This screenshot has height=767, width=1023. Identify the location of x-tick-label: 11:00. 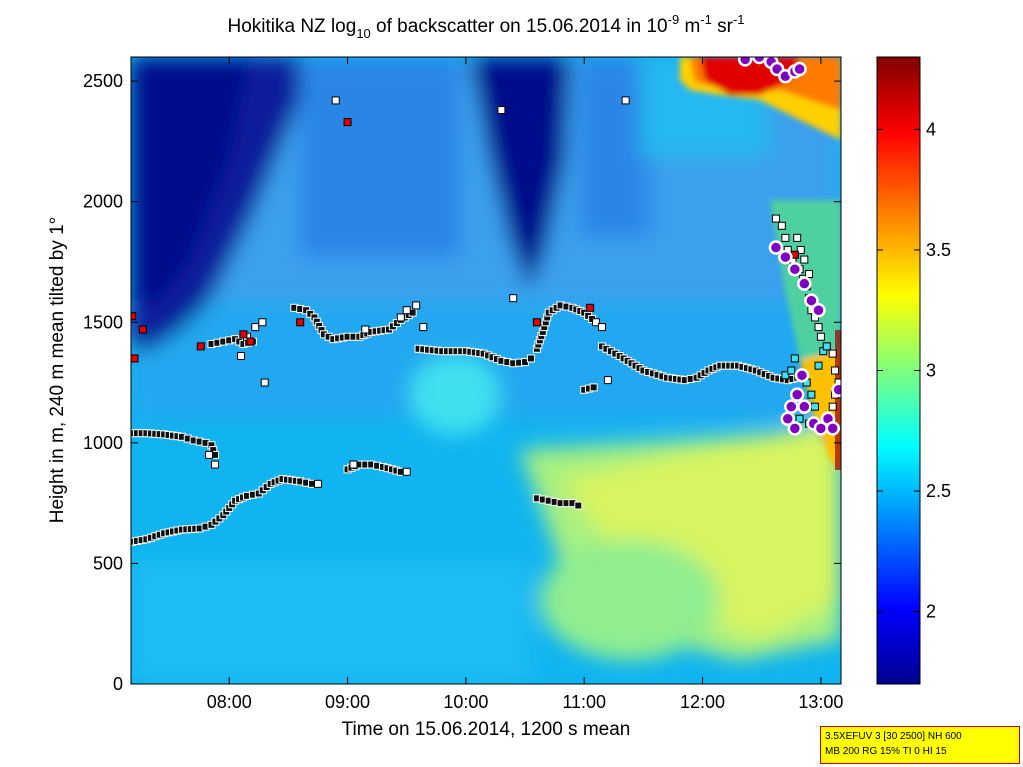
(584, 702).